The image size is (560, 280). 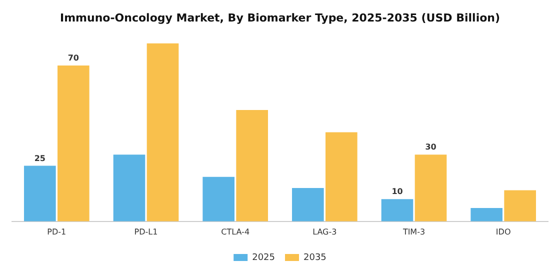 I want to click on x-tick-label: TIM-3, so click(x=414, y=231).